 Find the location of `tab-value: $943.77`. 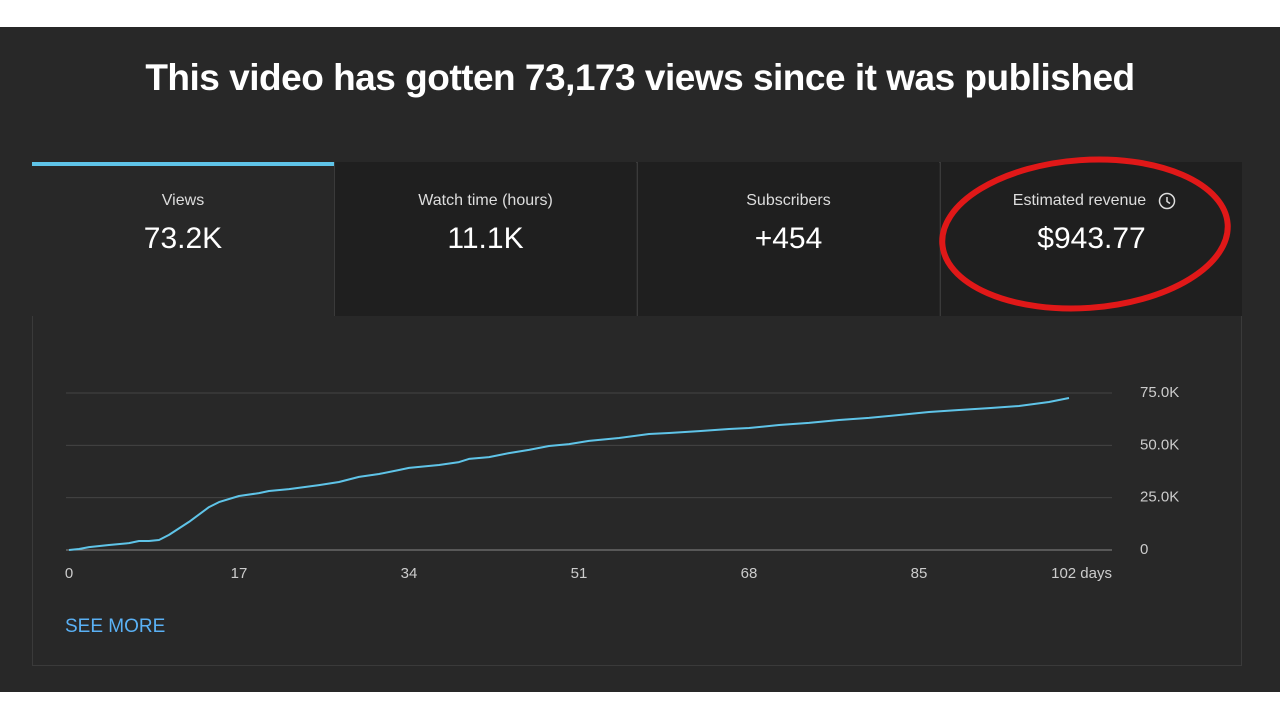

tab-value: $943.77 is located at coordinates (1091, 238).